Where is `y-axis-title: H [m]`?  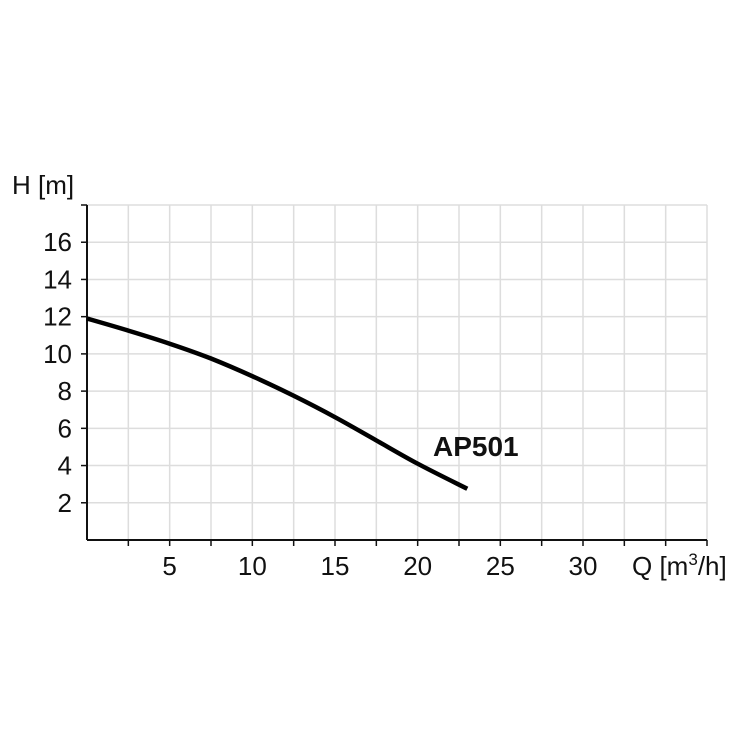 y-axis-title: H [m] is located at coordinates (43, 185).